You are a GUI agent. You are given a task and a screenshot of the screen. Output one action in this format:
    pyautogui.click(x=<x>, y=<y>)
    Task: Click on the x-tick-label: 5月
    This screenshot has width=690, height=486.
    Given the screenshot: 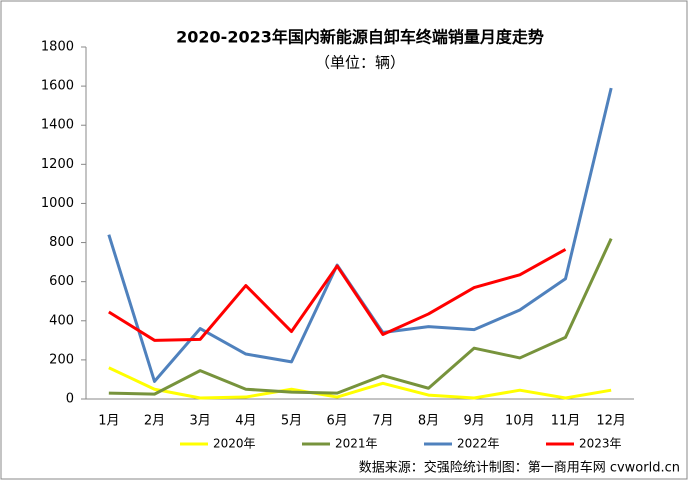 What is the action you would take?
    pyautogui.click(x=291, y=421)
    